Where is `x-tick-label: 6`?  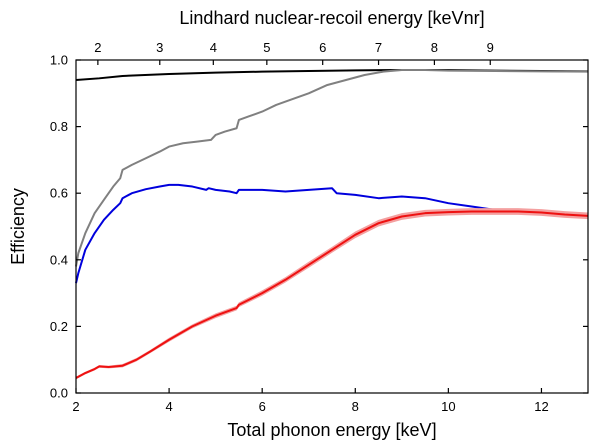
x-tick-label: 6 is located at coordinates (262, 406).